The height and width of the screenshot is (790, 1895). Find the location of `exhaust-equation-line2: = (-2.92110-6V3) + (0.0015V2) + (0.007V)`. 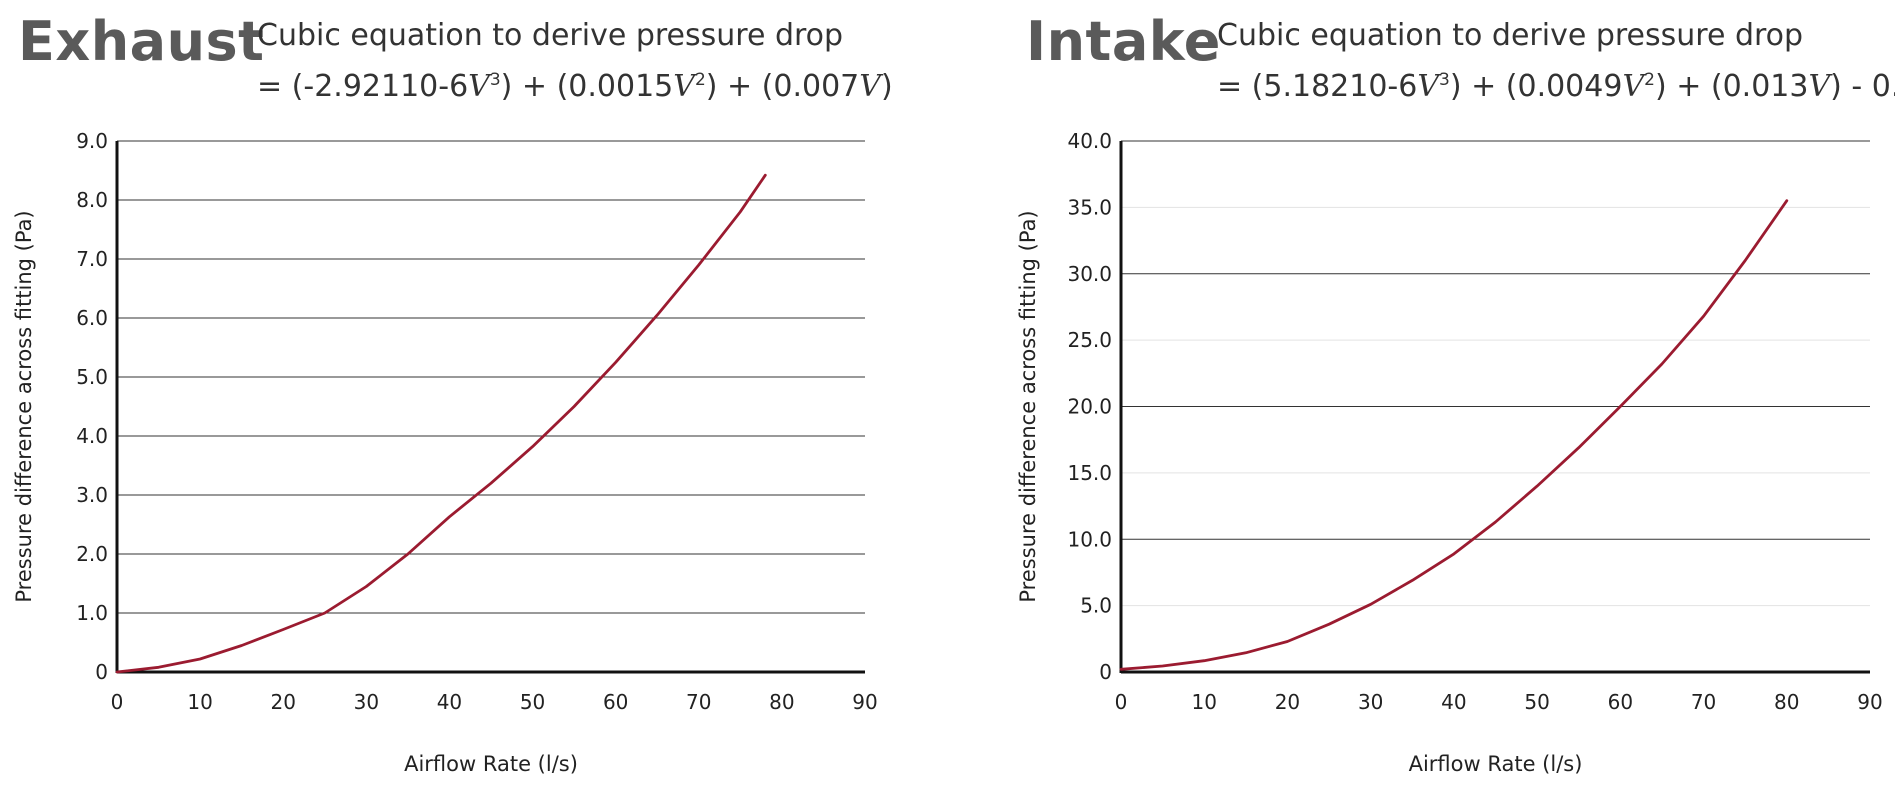

exhaust-equation-line2: = (-2.92110-6V3) + (0.0015V2) + (0.007V) is located at coordinates (575, 86).